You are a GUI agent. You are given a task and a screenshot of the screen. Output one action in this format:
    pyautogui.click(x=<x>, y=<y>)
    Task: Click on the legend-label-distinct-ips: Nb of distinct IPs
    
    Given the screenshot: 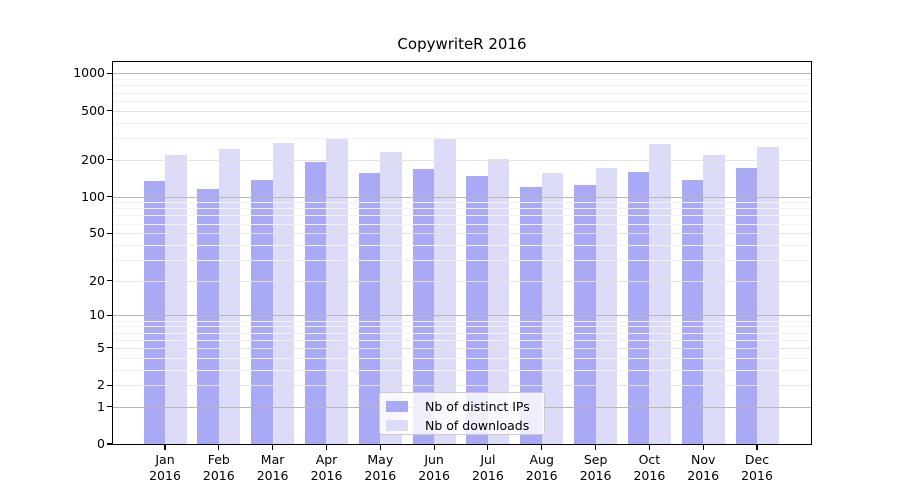 What is the action you would take?
    pyautogui.click(x=477, y=406)
    